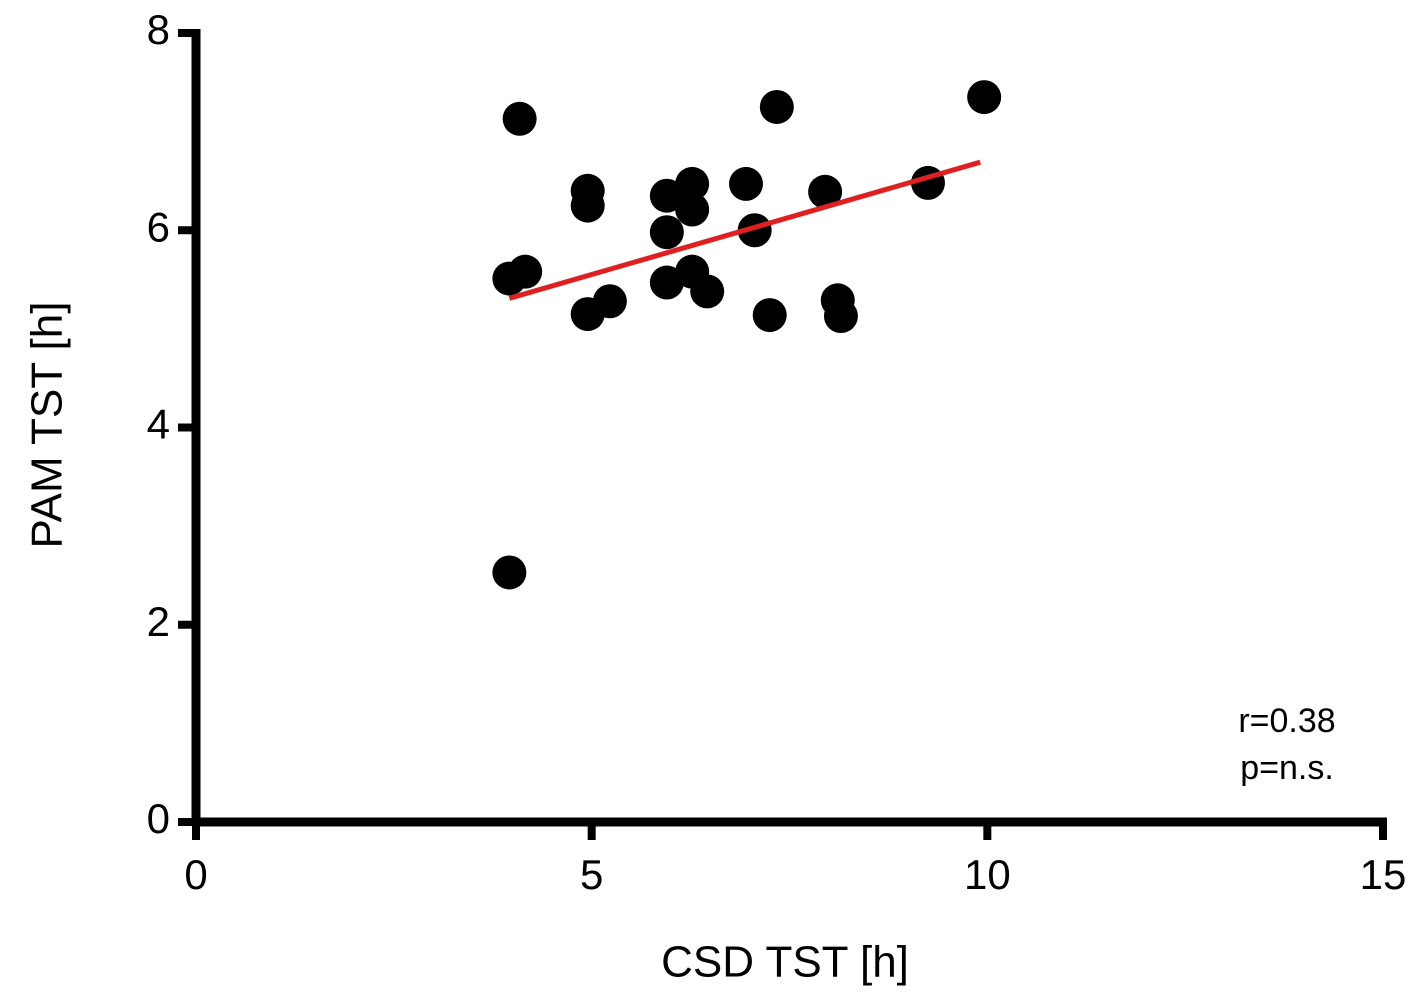  What do you see at coordinates (1383, 874) in the screenshot?
I see `x-tick-label: 15` at bounding box center [1383, 874].